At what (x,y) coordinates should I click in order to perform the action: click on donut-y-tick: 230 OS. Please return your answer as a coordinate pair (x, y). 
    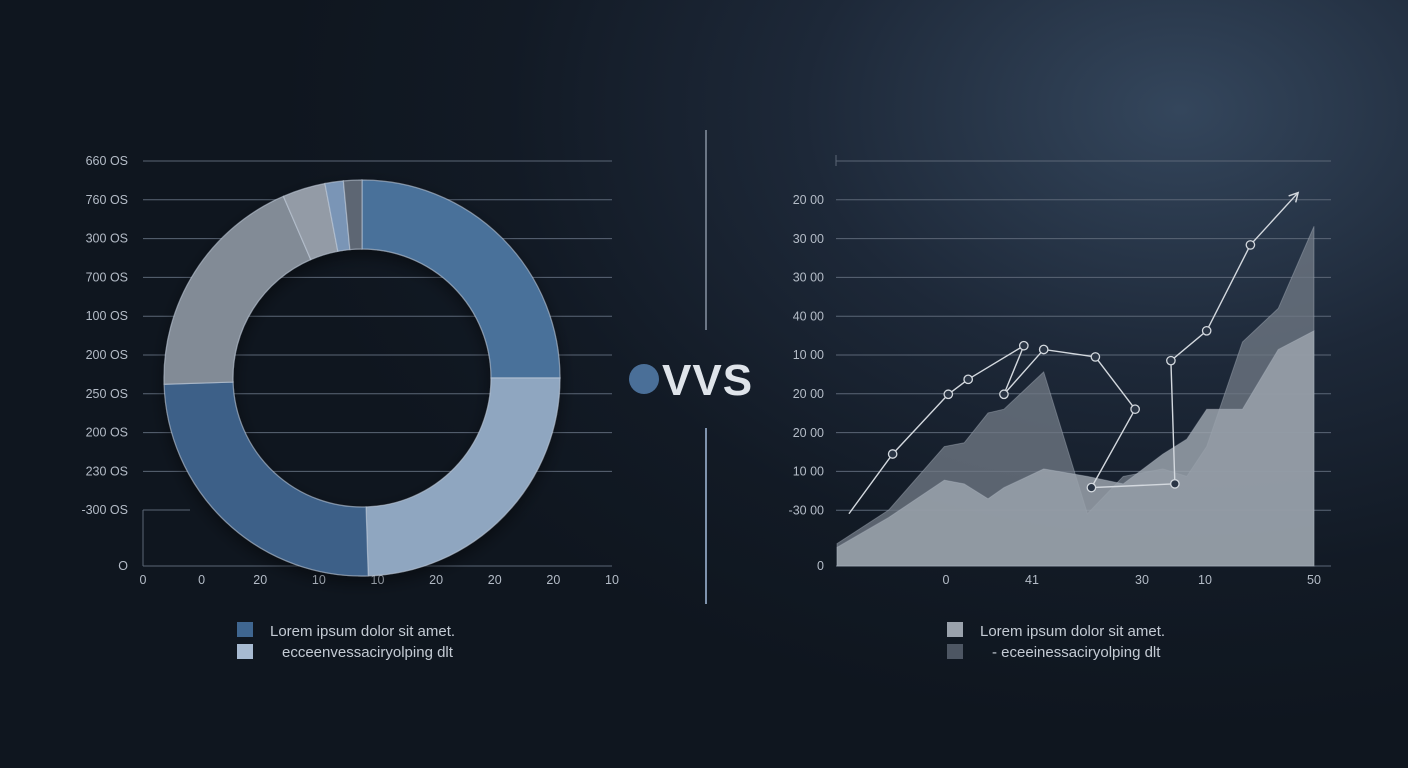
    Looking at the image, I should click on (107, 471).